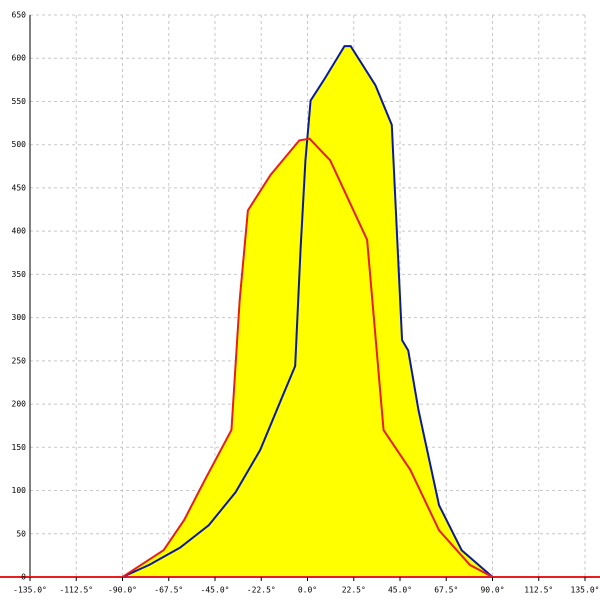 This screenshot has height=600, width=600. Describe the element at coordinates (215, 590) in the screenshot. I see `x-tick-label: -45.0°` at that location.